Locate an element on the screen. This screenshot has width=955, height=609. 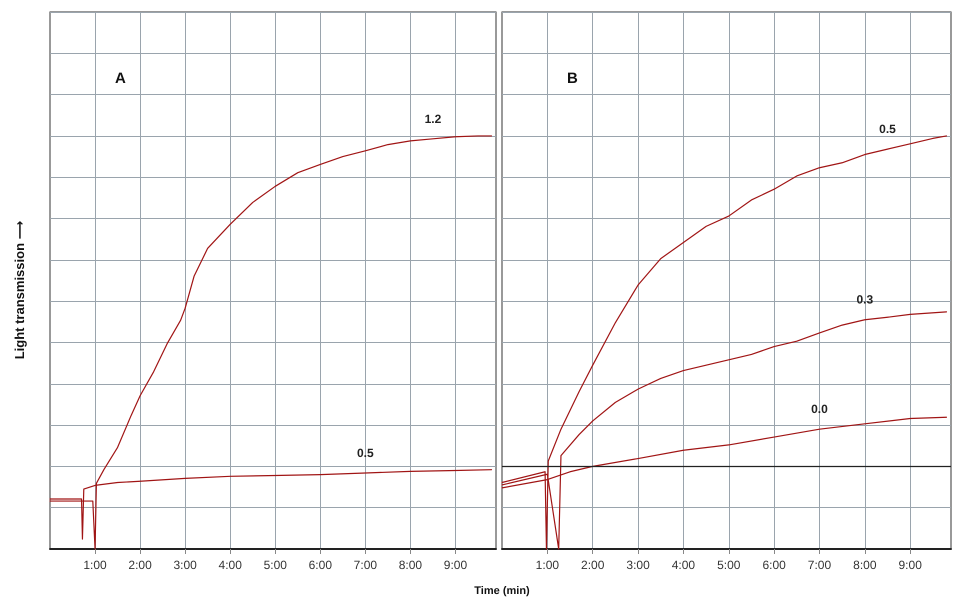
series-label: 0.0 is located at coordinates (819, 409).